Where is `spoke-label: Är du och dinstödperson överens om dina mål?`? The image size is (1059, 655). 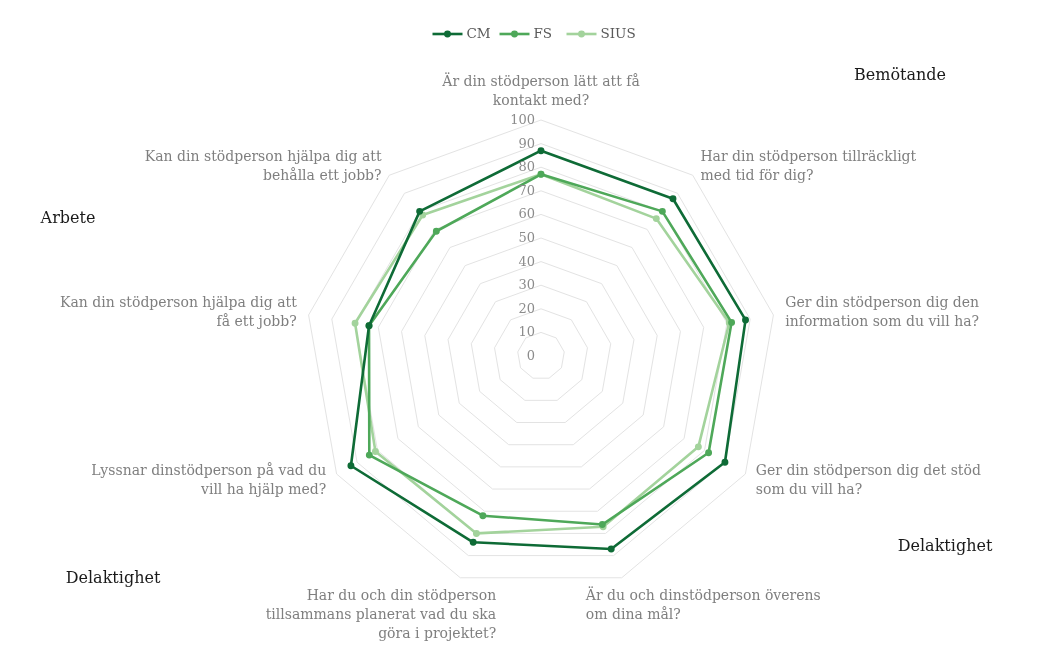
spoke-label: Är du och dinstödperson överens om dina mål? is located at coordinates (702, 604).